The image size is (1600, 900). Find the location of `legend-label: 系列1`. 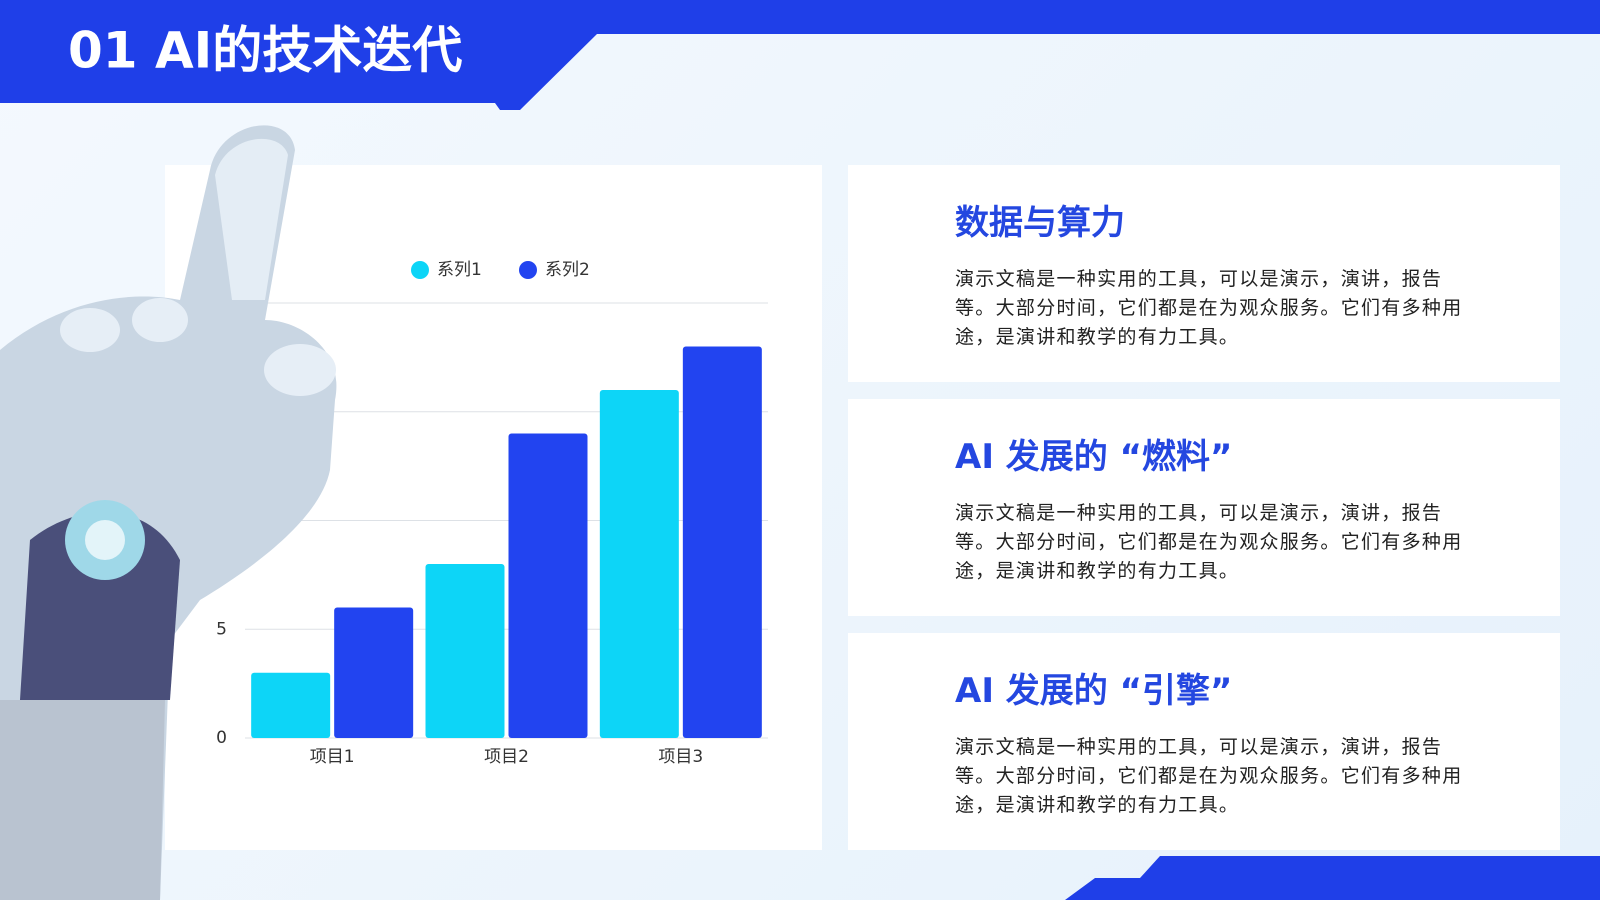

legend-label: 系列1 is located at coordinates (459, 270).